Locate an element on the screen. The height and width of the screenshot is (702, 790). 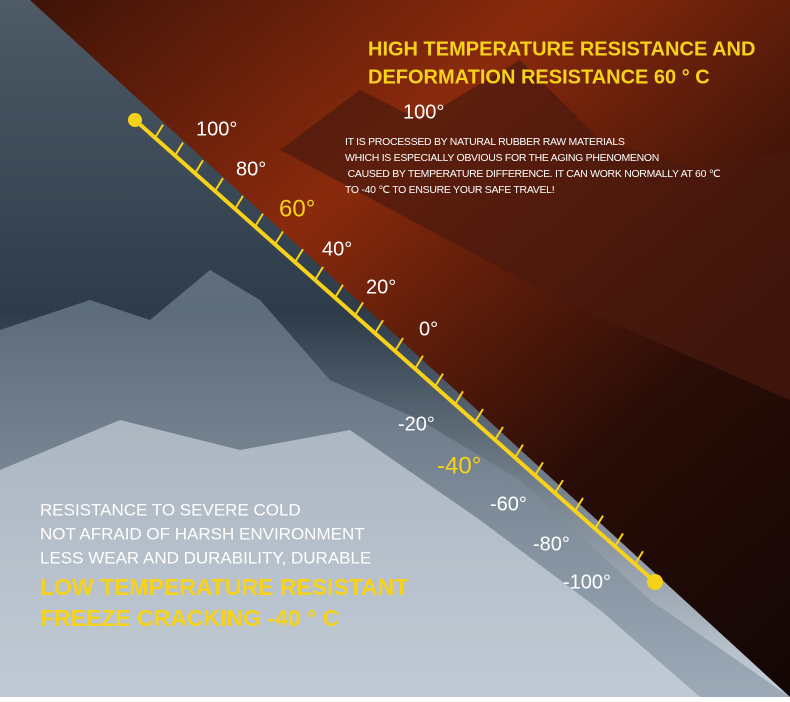
scale-label: -100° is located at coordinates (587, 582).